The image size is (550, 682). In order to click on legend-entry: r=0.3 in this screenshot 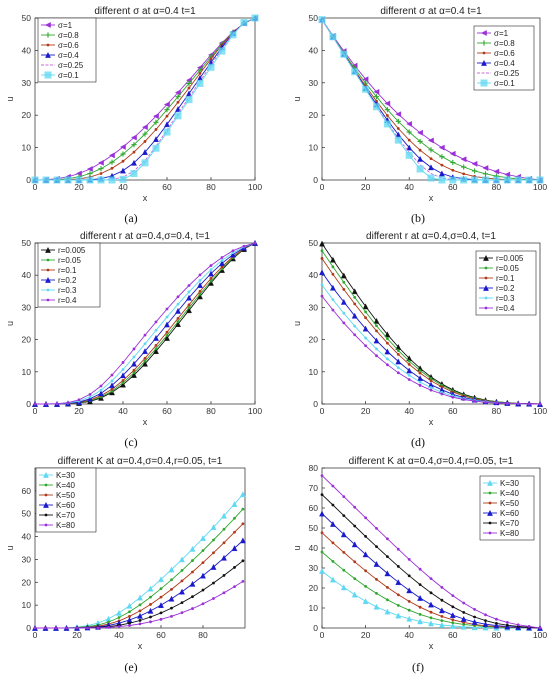, I will do `click(67, 290)`.